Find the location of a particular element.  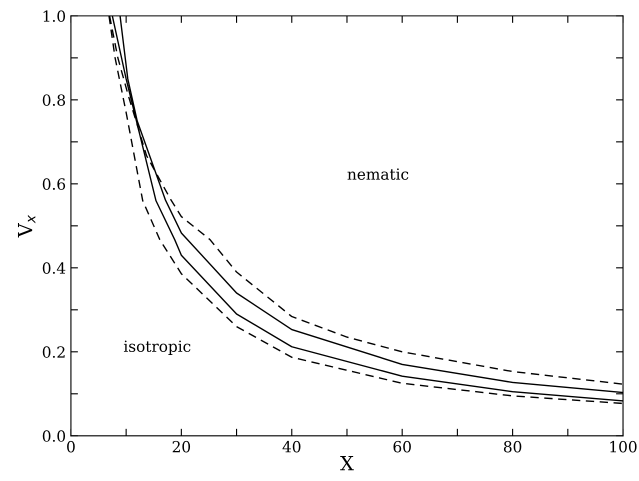

y-tick-label: 0.2 is located at coordinates (53, 352).